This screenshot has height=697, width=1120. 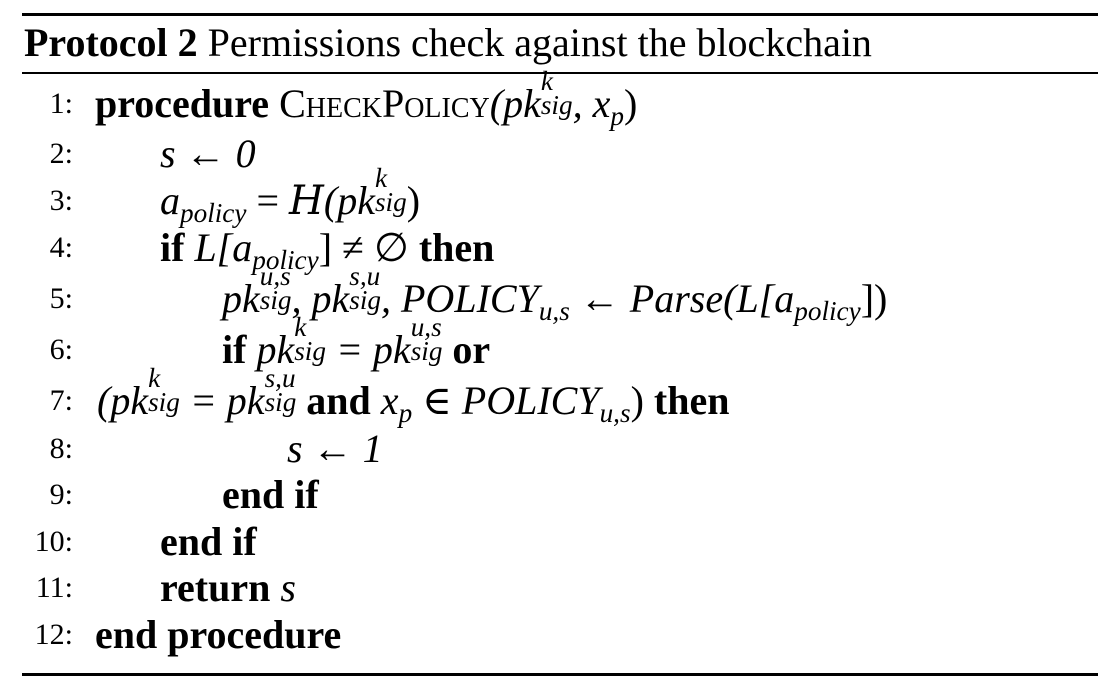 I want to click on line-number: 8:, so click(x=61, y=448).